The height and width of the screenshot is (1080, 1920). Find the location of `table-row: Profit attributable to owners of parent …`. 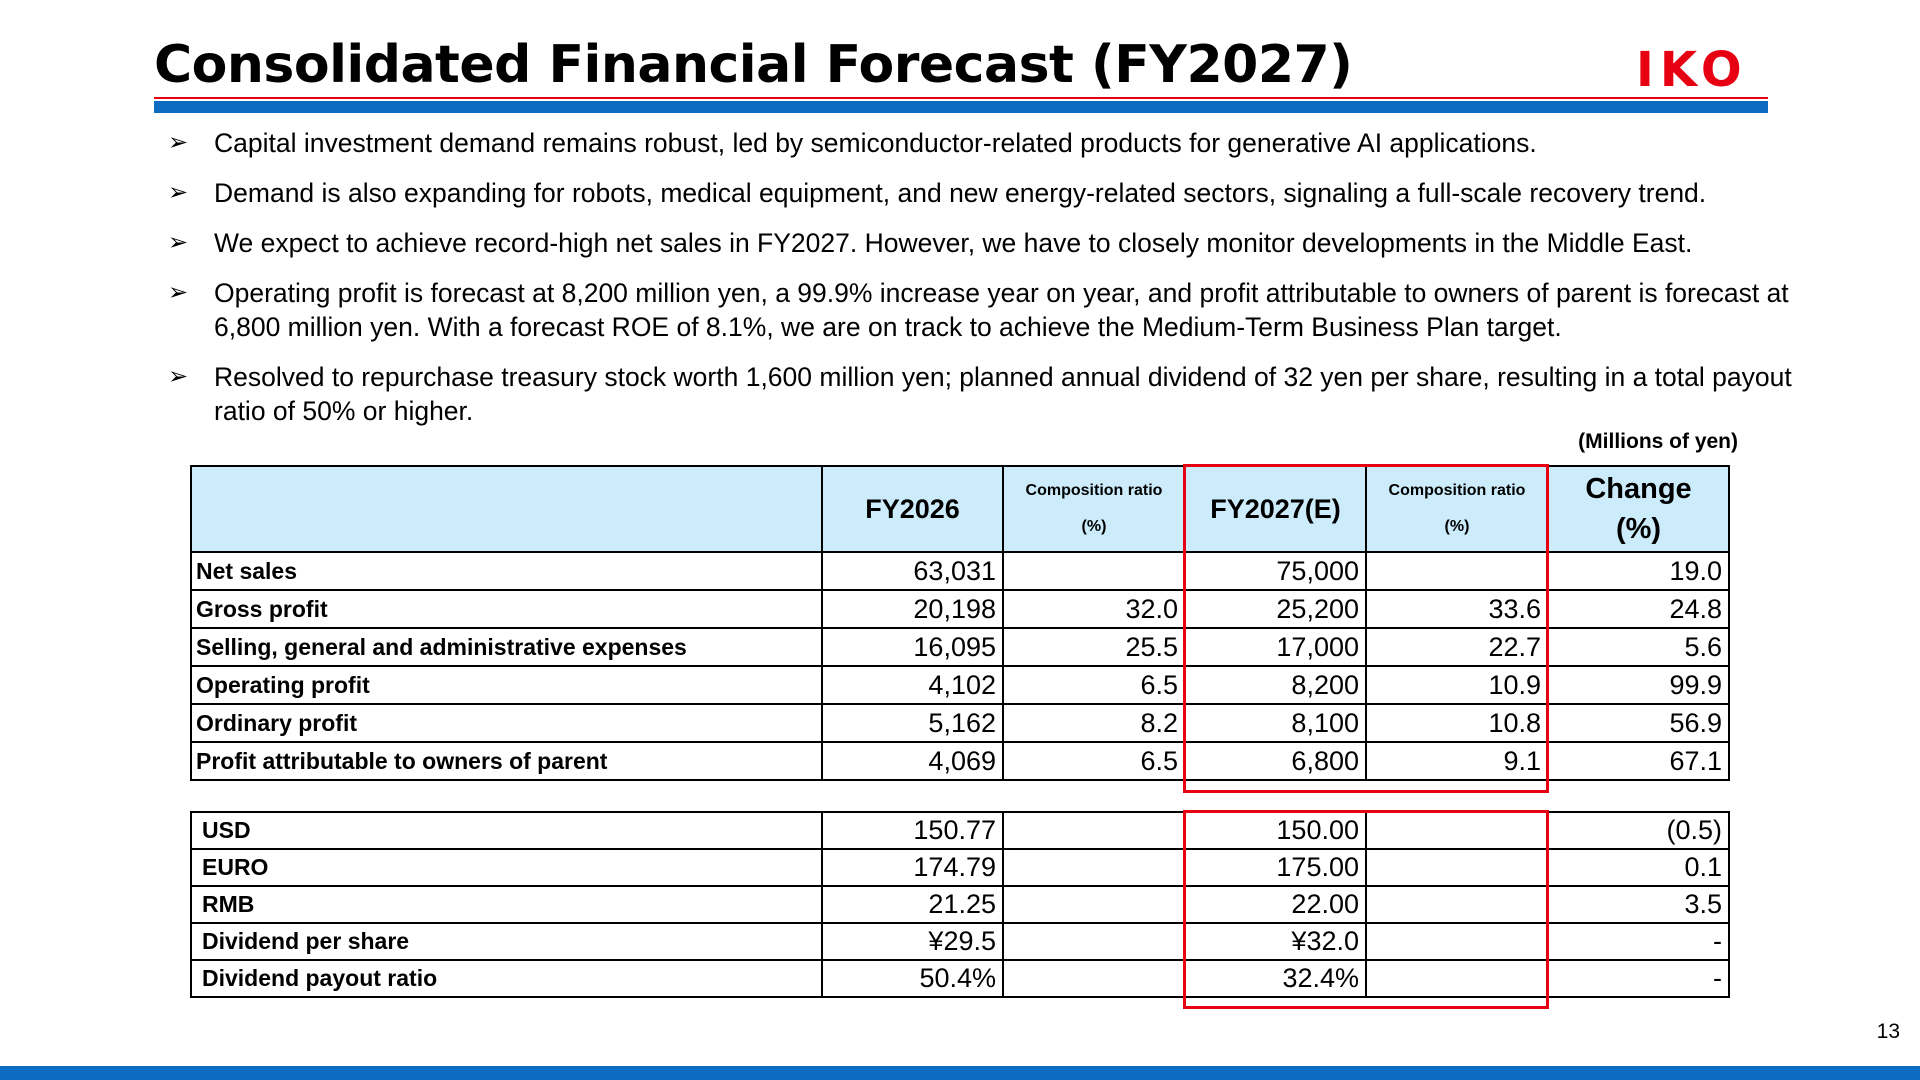

table-row: Profit attributable to owners of parent … is located at coordinates (960, 761).